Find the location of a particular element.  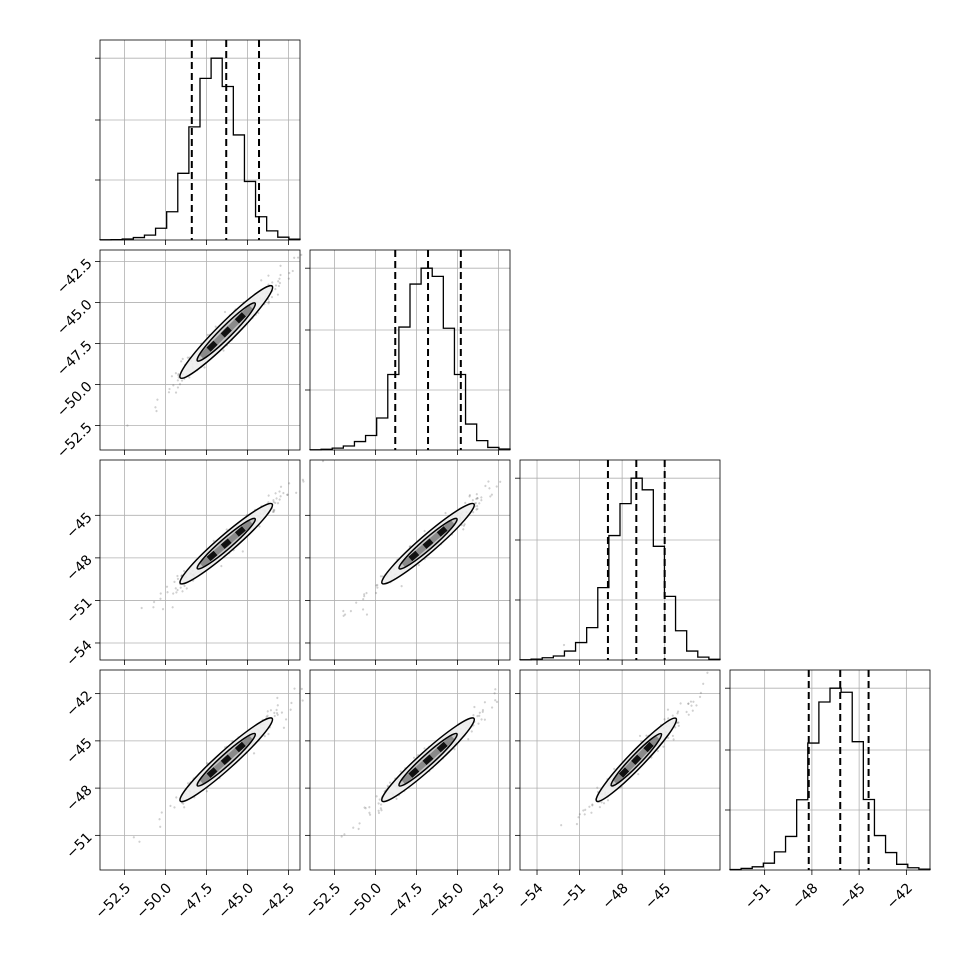

axes-frame is located at coordinates (200, 350).